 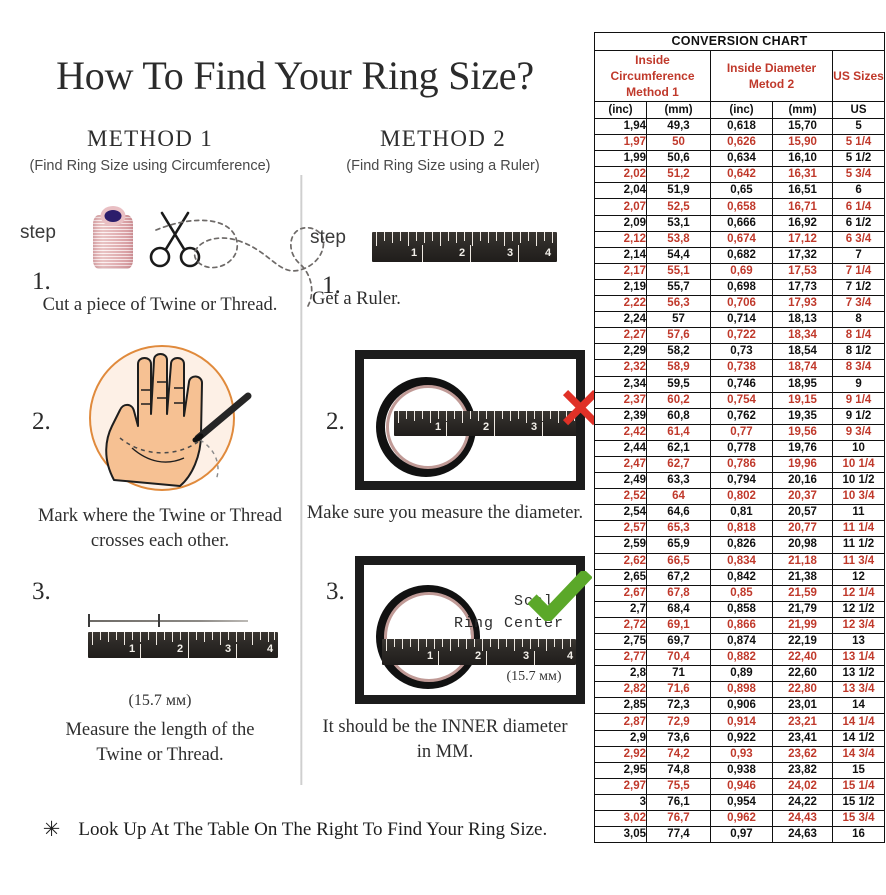 I want to click on table-cell: 12 3/4, so click(x=858, y=625).